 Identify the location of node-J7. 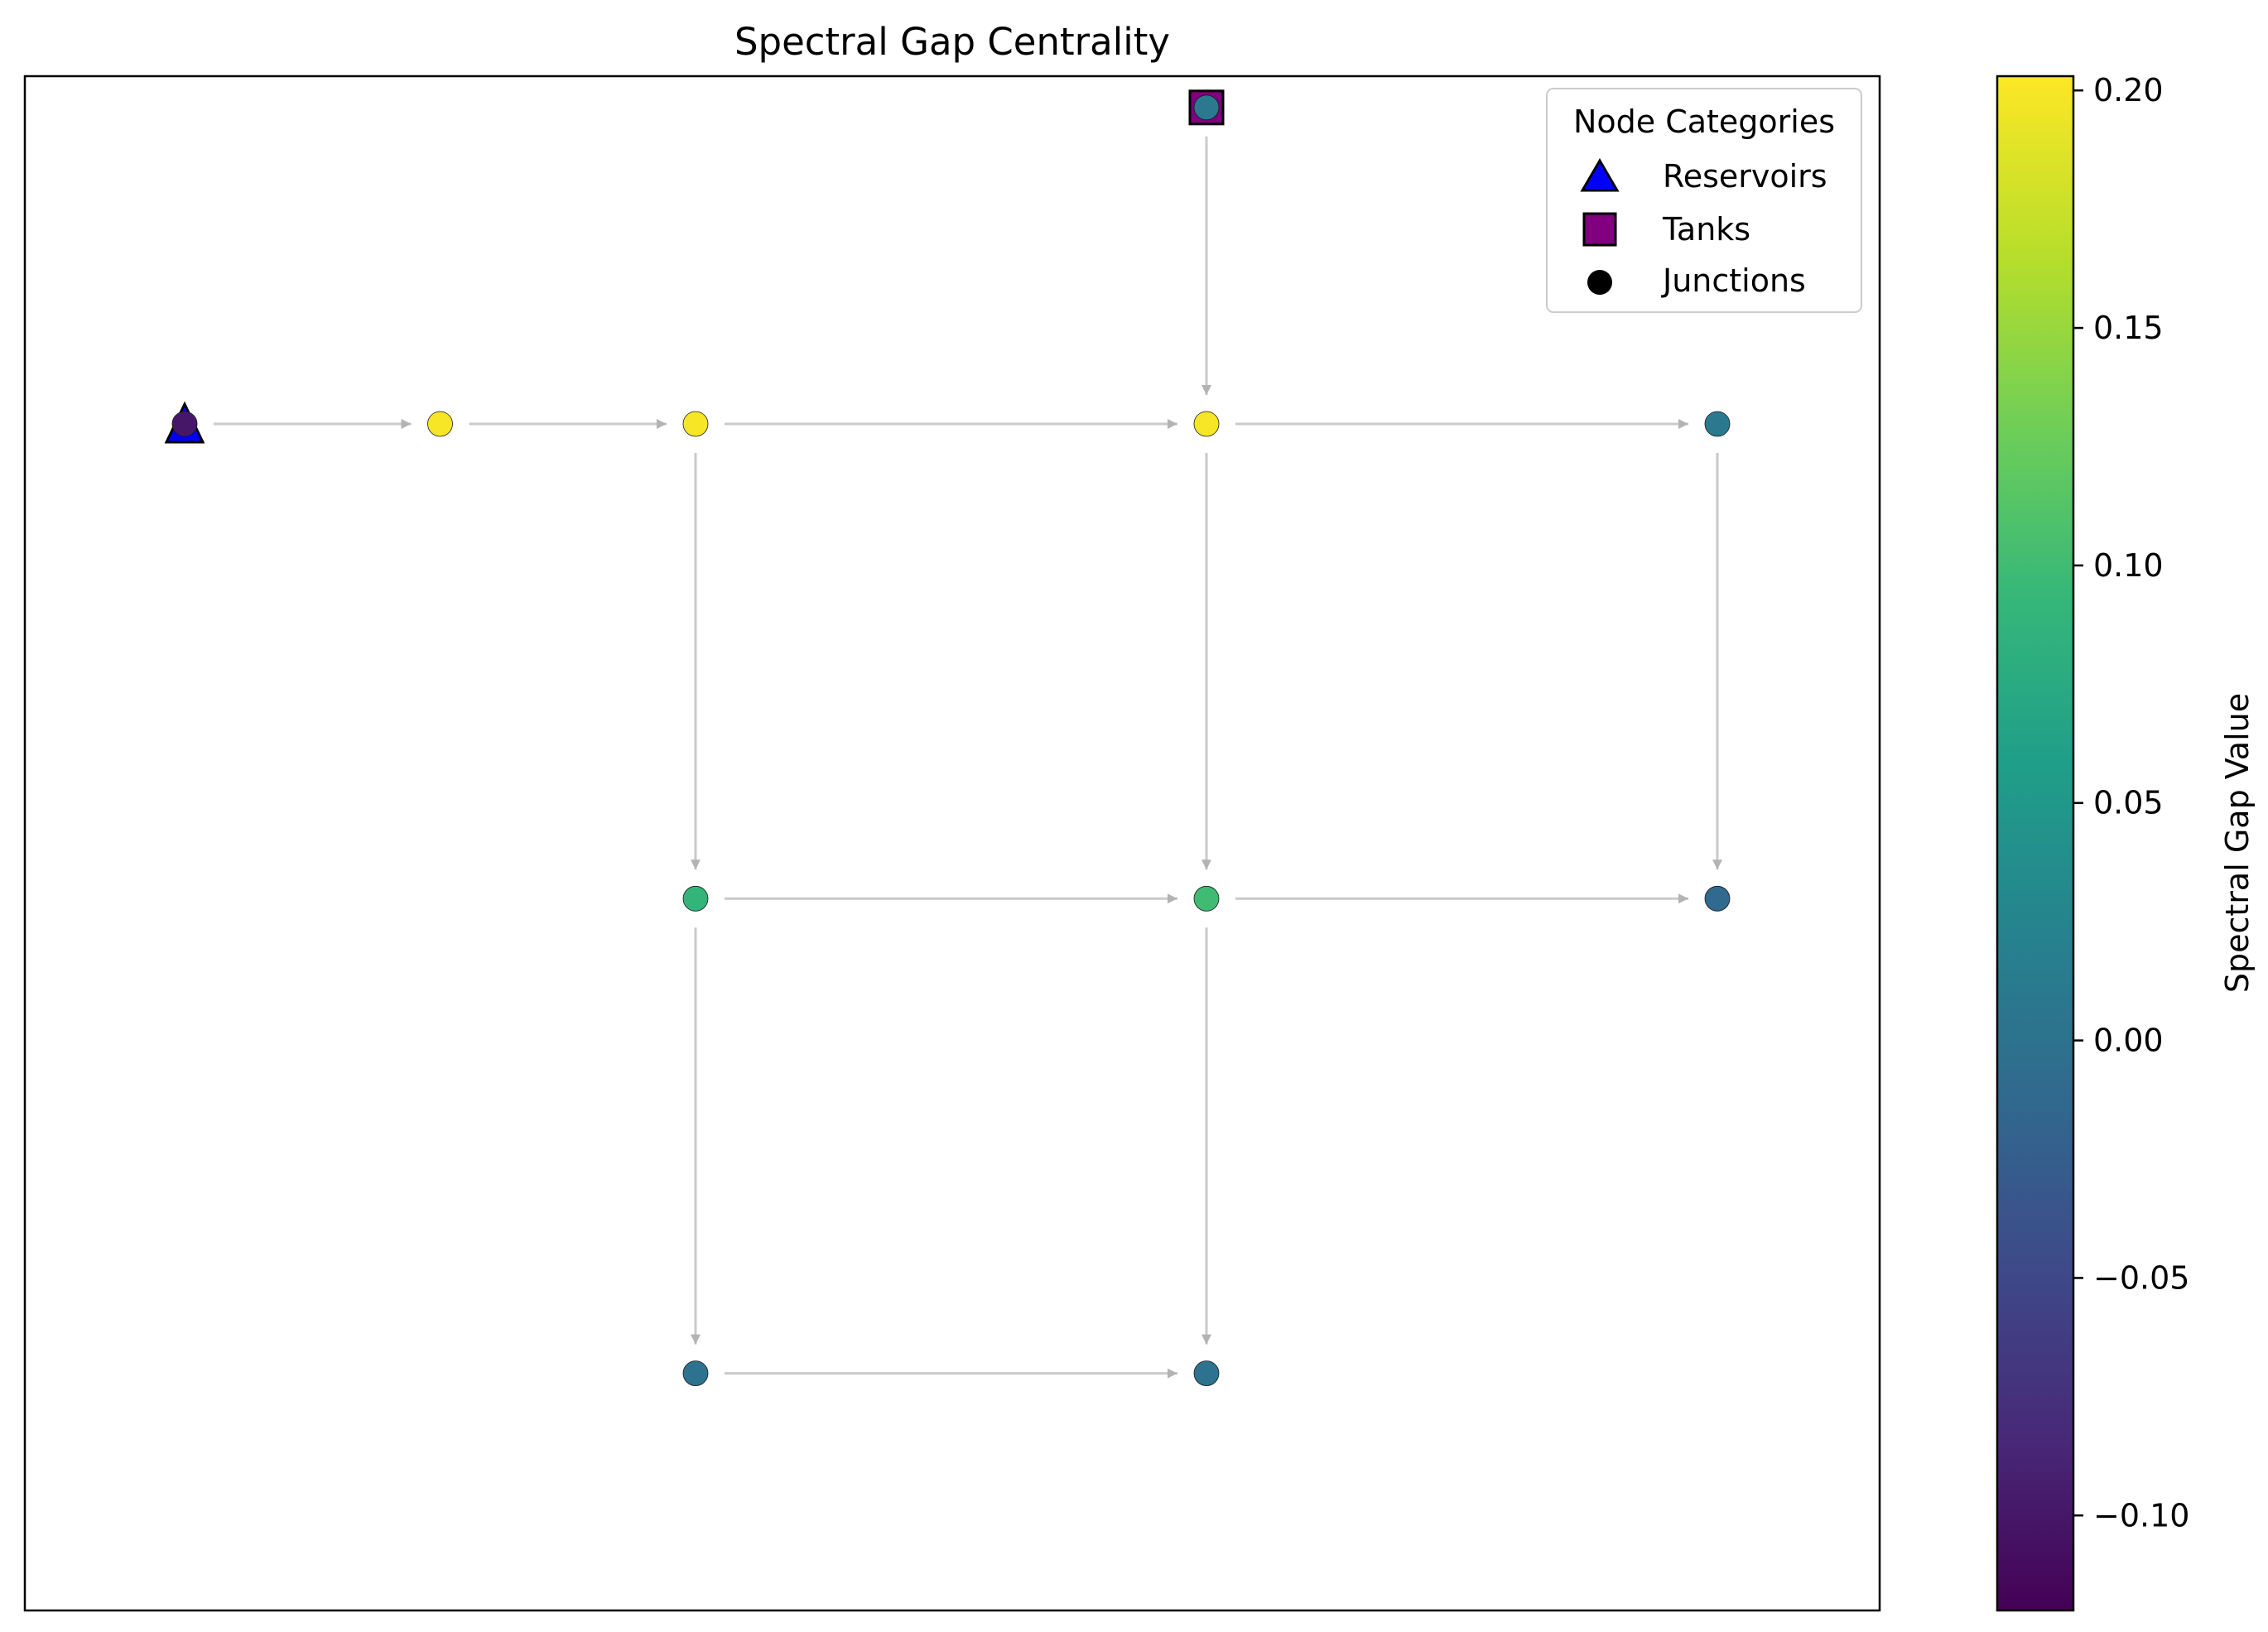
(1718, 898).